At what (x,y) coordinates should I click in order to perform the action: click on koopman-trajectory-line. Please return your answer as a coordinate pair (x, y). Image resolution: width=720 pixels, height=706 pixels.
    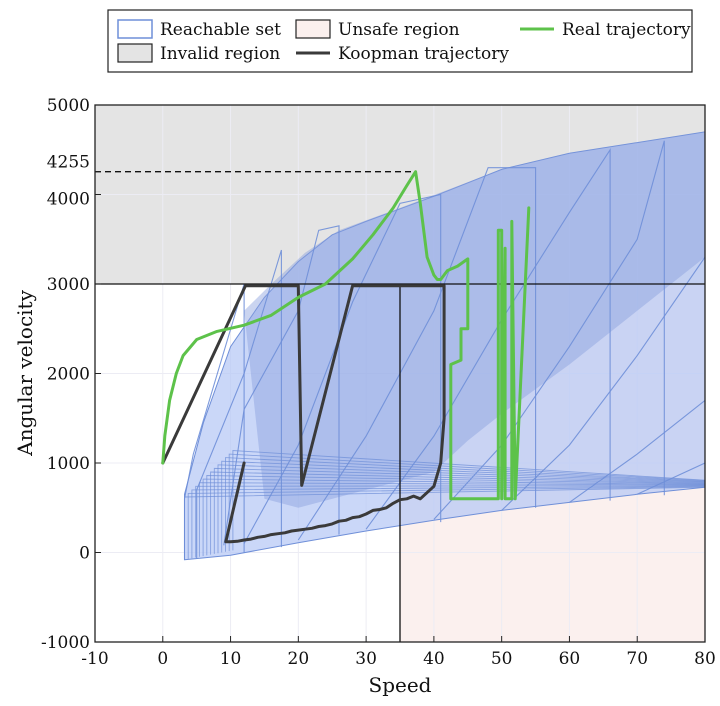
    Looking at the image, I should click on (303, 414).